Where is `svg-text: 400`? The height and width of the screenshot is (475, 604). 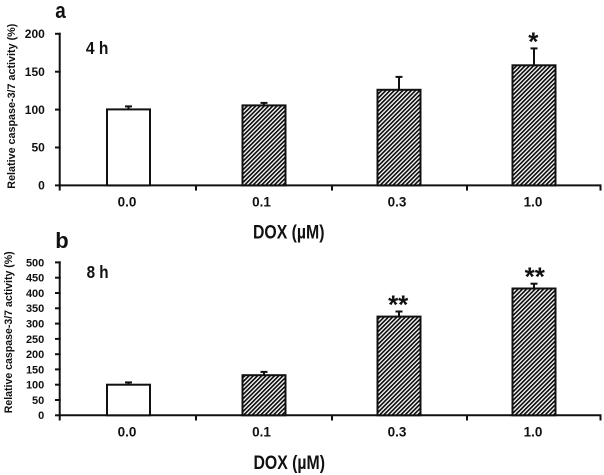
svg-text: 400 is located at coordinates (35, 294).